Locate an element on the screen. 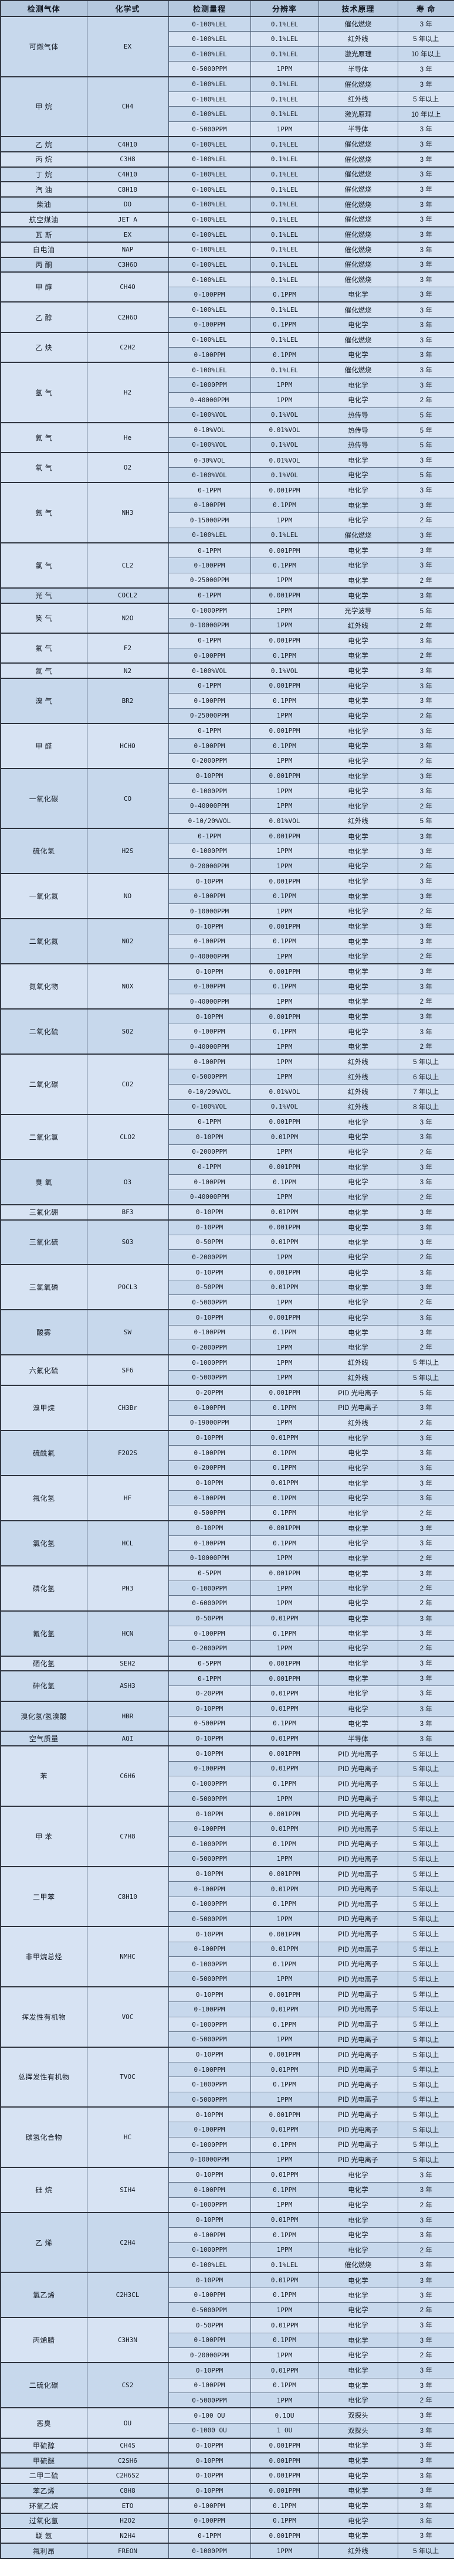  range-cell: 0-2000PPM is located at coordinates (209, 761).